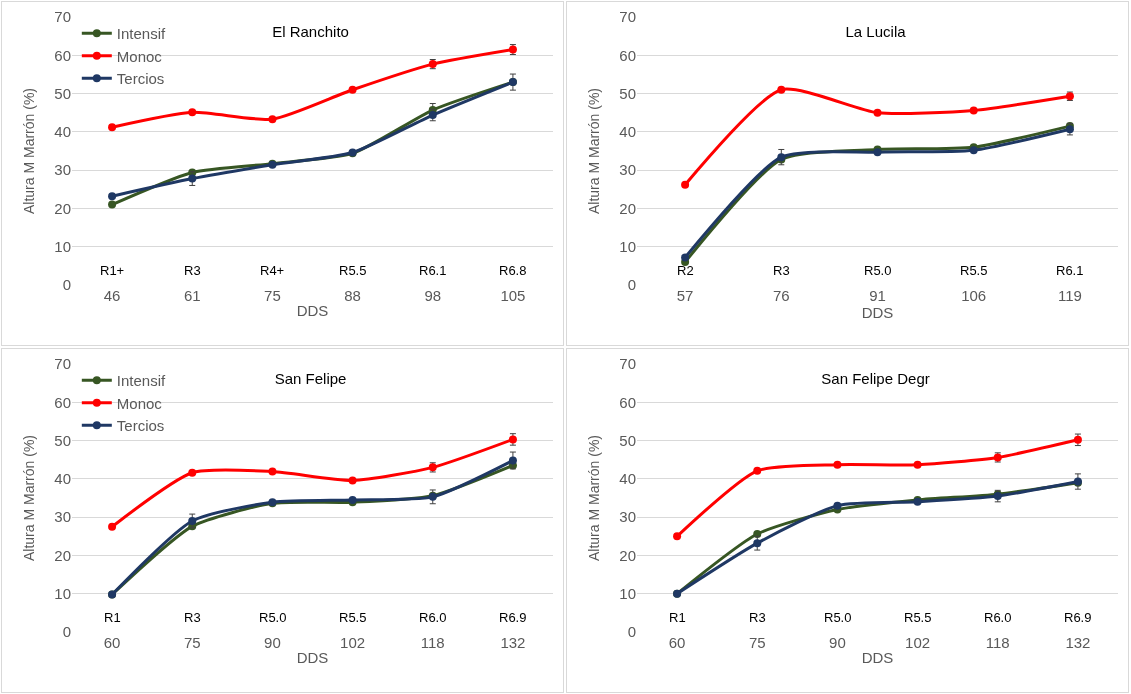 This screenshot has height=694, width=1131. Describe the element at coordinates (433, 295) in the screenshot. I see `x-tick-label: 98` at that location.